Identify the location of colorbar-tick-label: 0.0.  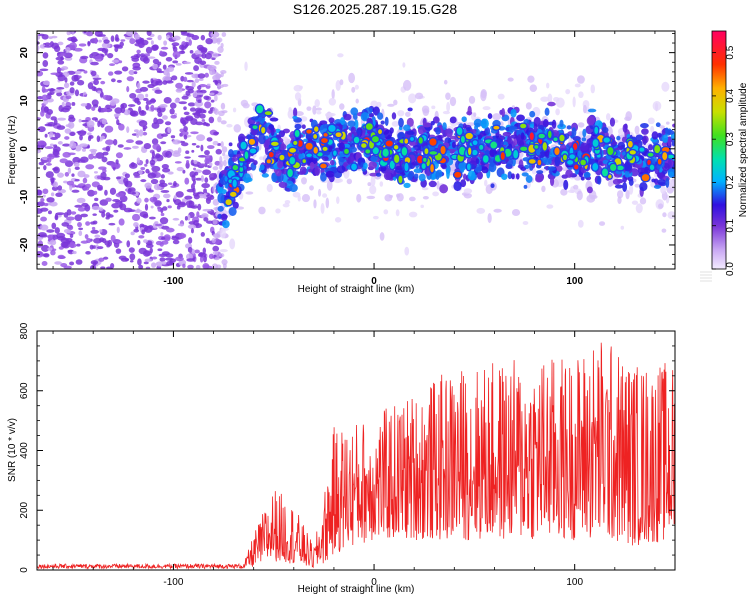
(730, 269).